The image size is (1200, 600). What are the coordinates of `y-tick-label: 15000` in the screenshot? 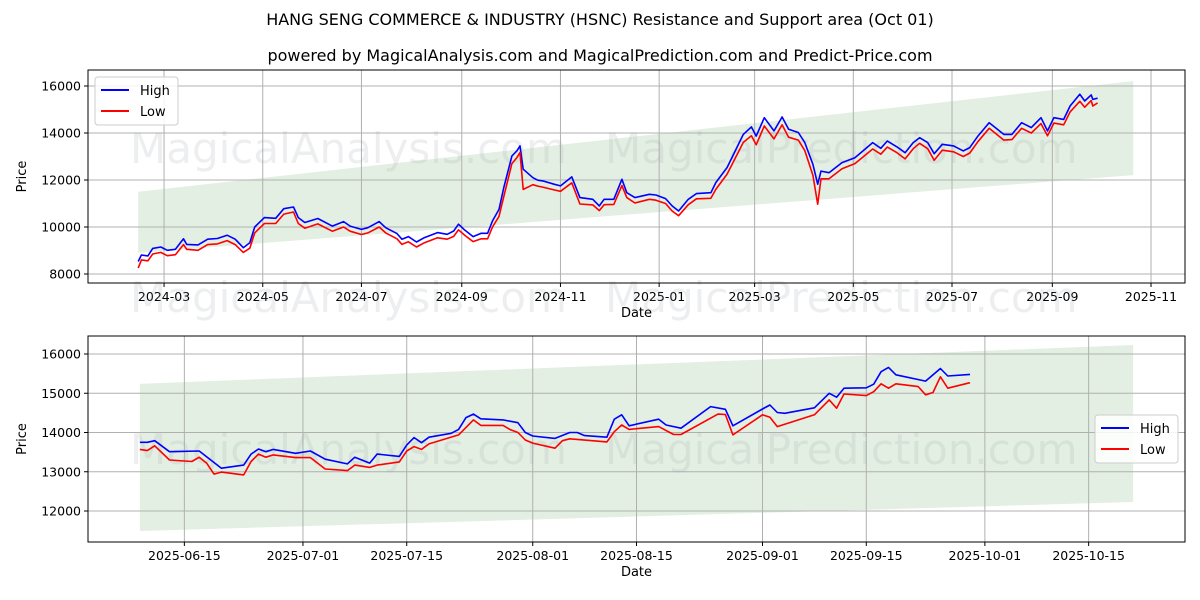 It's located at (61, 393).